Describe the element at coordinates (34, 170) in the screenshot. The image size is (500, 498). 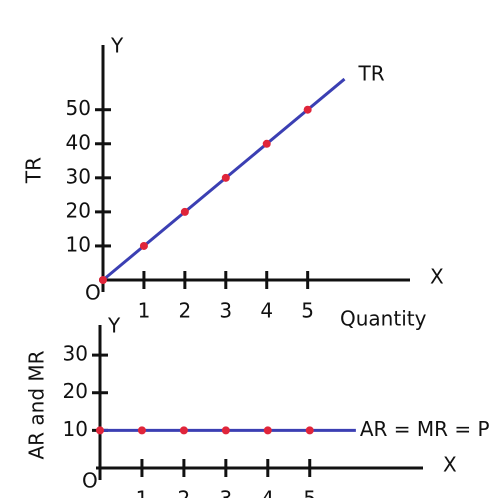
I see `y-axis-label: TR` at that location.